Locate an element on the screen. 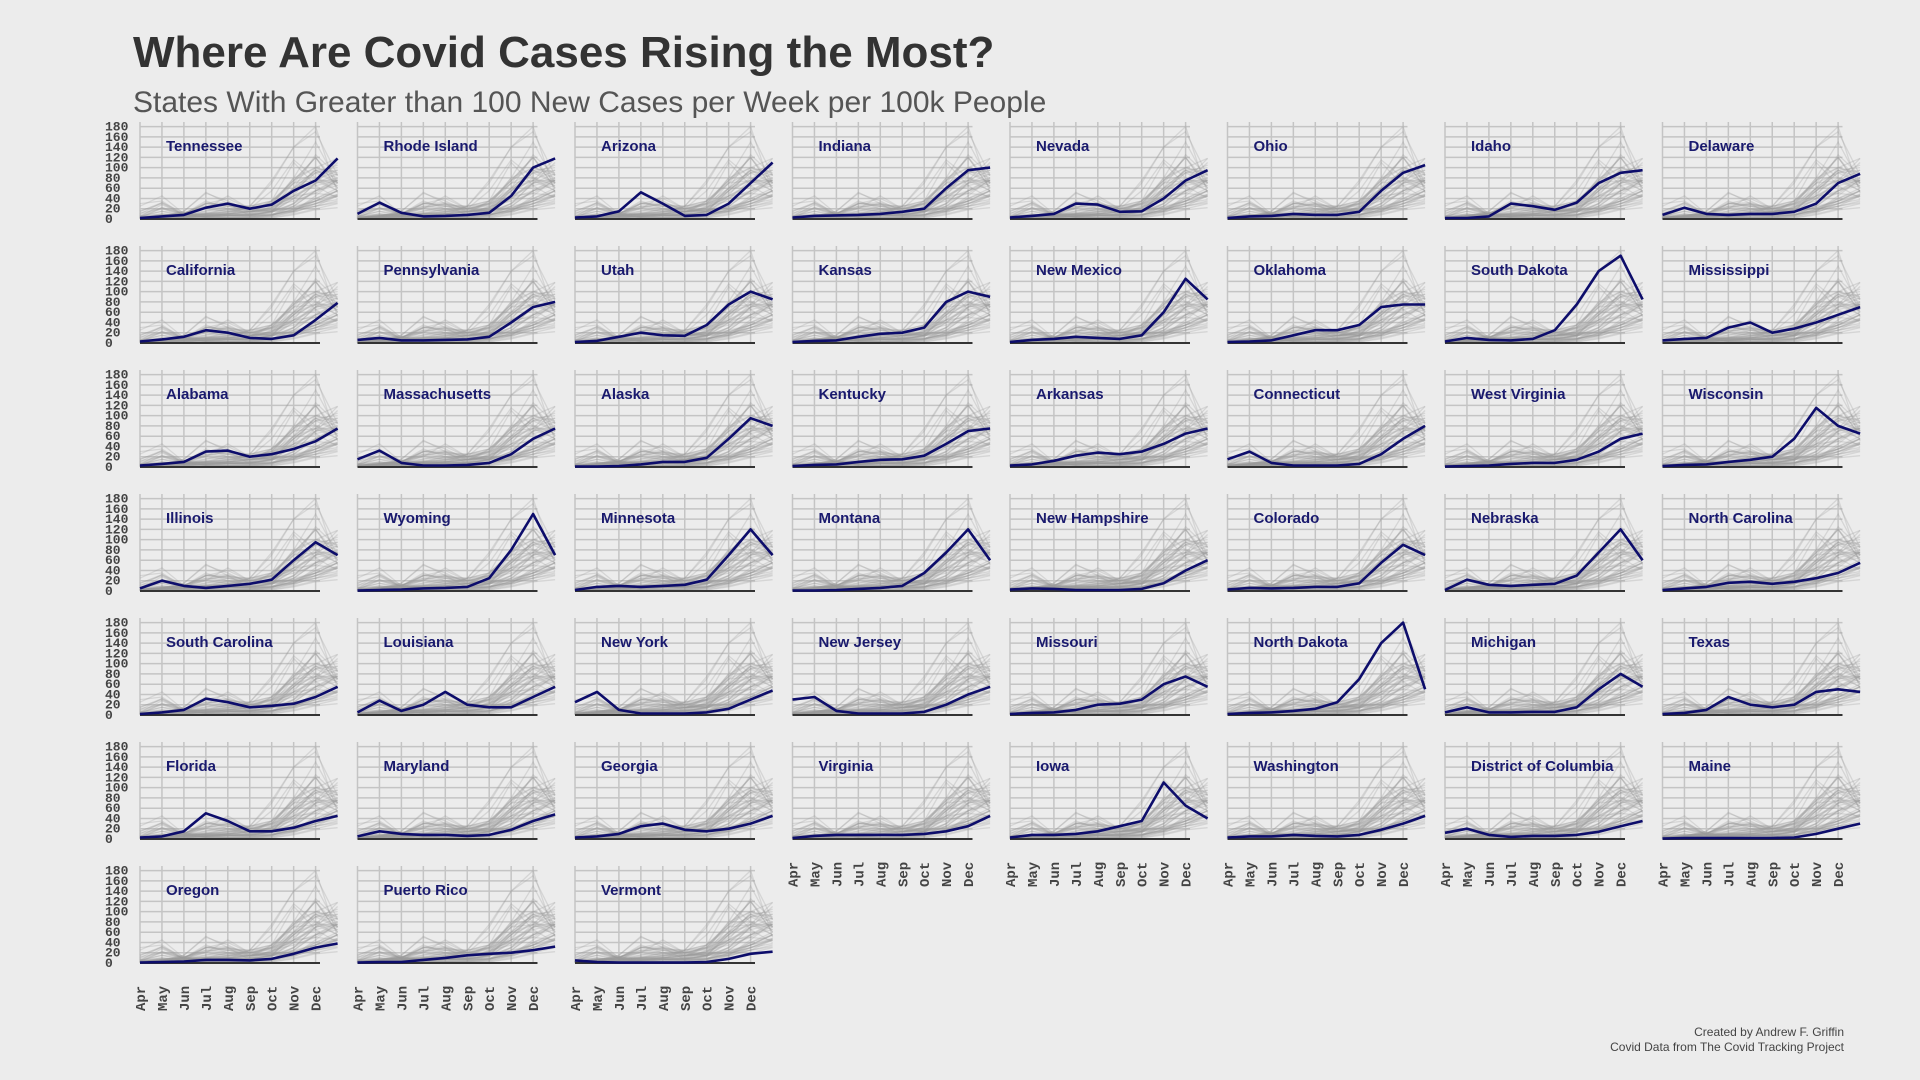 The width and height of the screenshot is (1920, 1080). state-label: Alabama is located at coordinates (197, 394).